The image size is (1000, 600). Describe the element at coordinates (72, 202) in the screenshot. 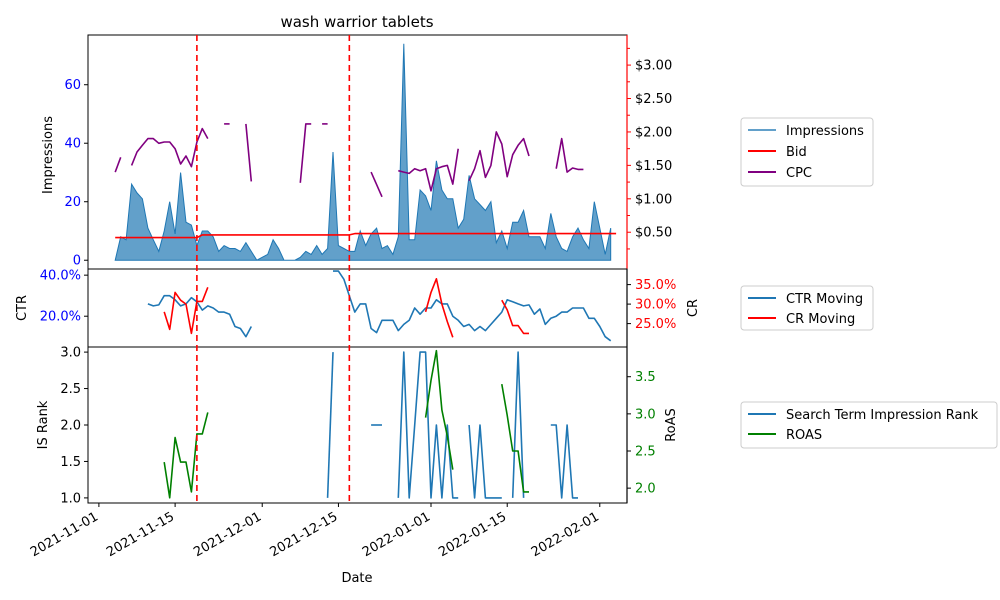

I see `panel-top-ytick-left-label-1: 20` at that location.